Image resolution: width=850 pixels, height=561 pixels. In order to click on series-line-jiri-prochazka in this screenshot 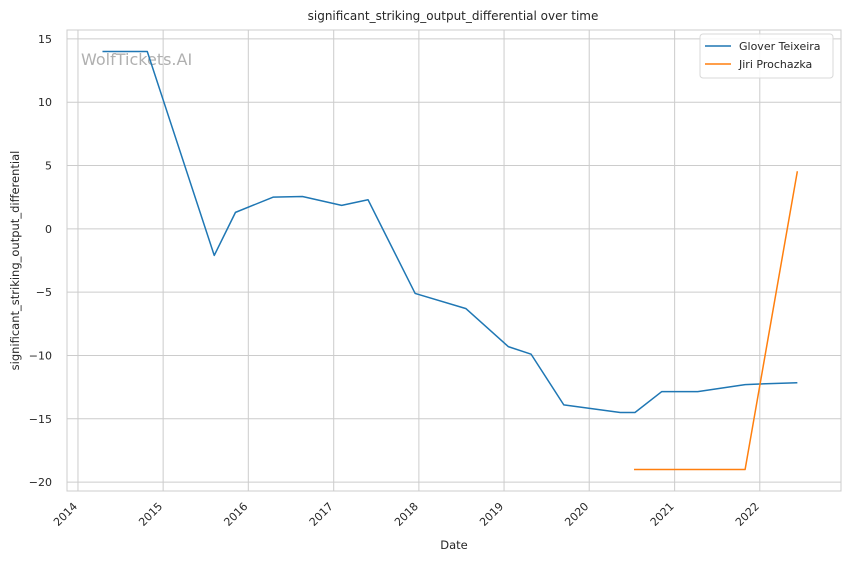, I will do `click(716, 321)`.